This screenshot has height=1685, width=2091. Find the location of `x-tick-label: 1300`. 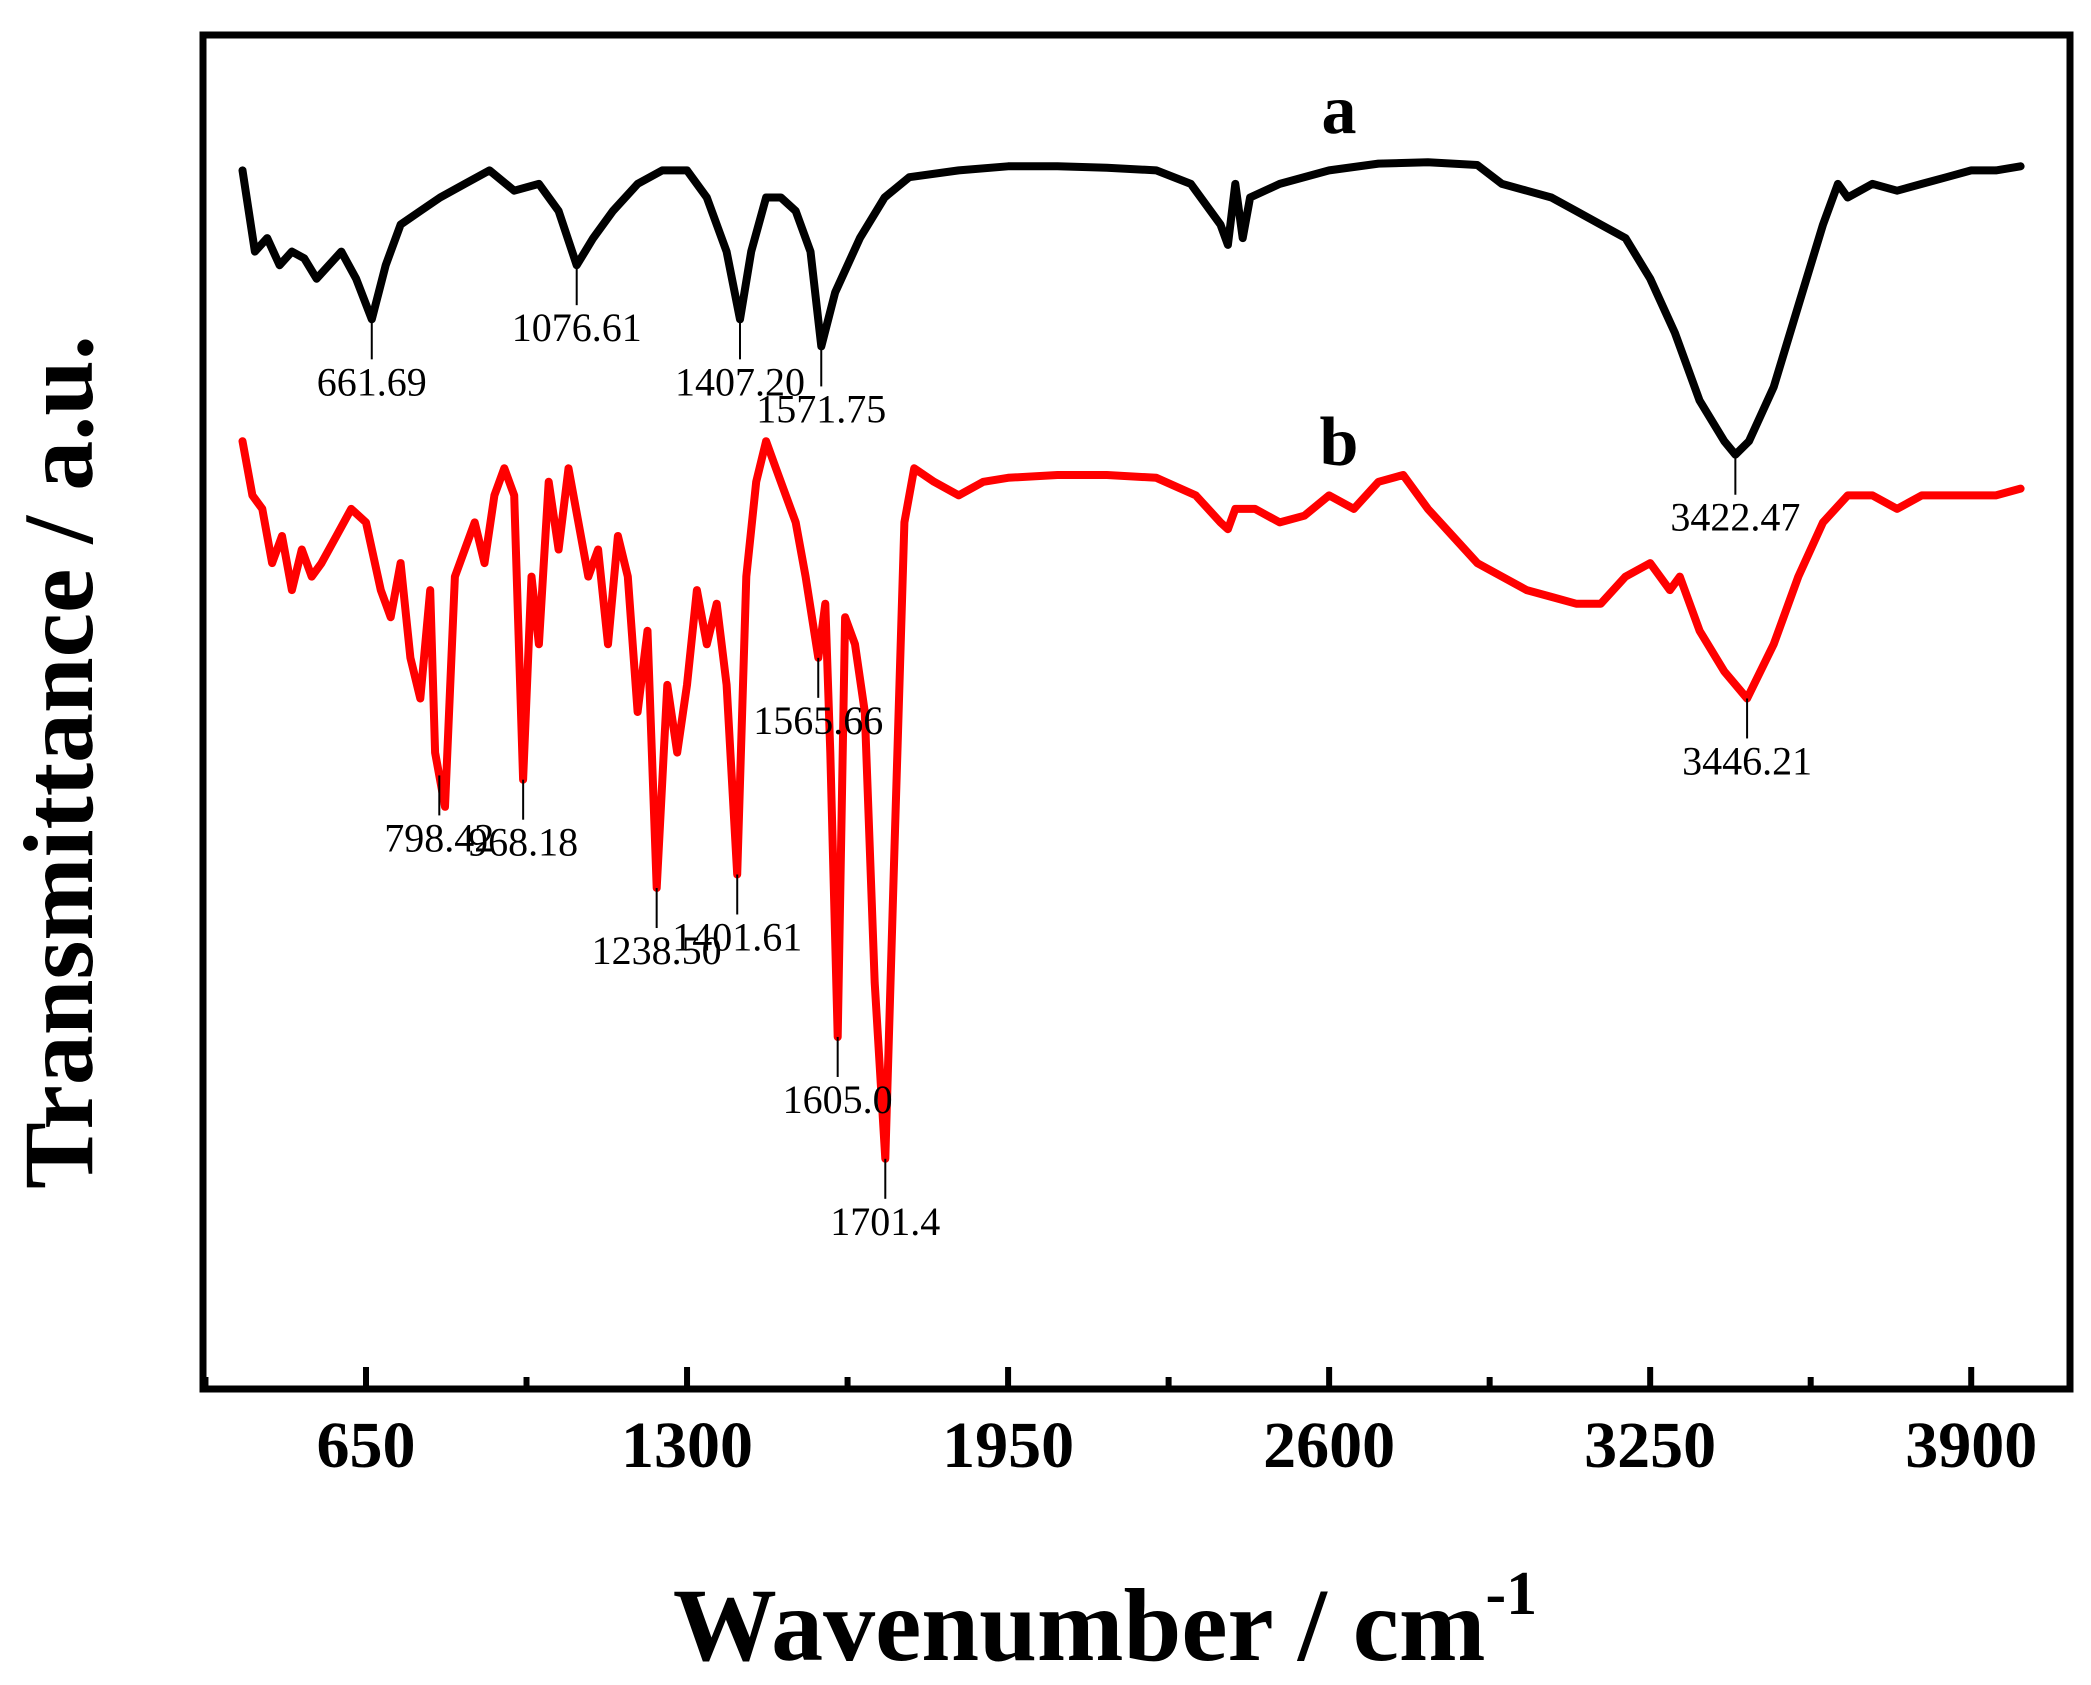

x-tick-label: 1300 is located at coordinates (687, 1445).